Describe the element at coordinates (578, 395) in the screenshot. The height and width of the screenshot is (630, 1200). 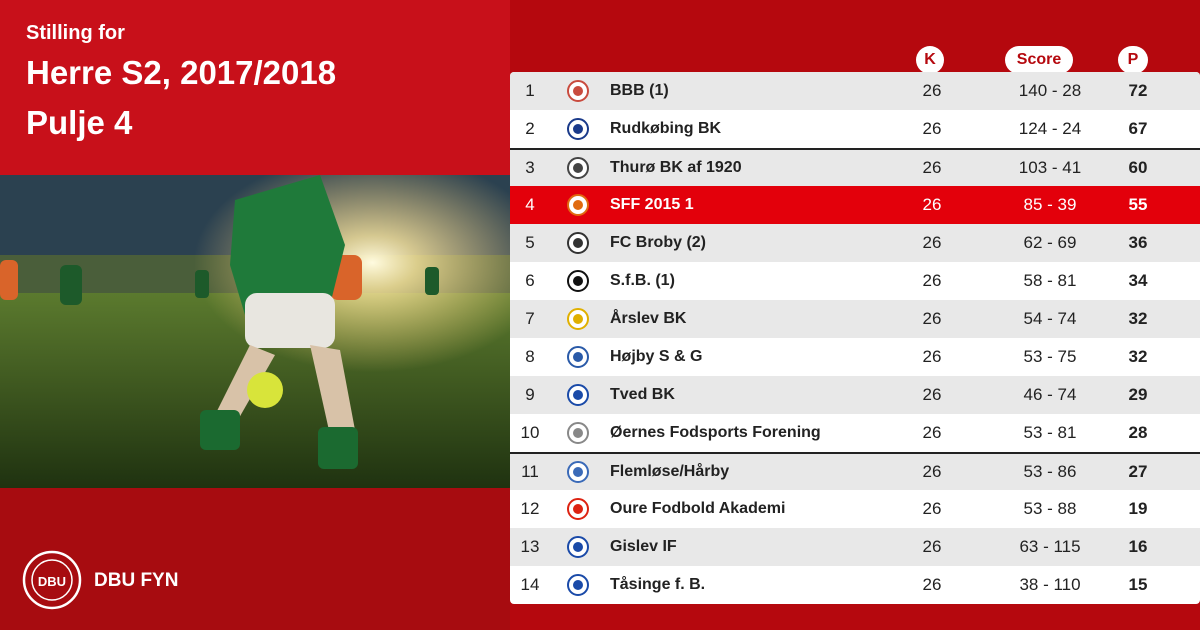
I see `tved-shield-icon` at that location.